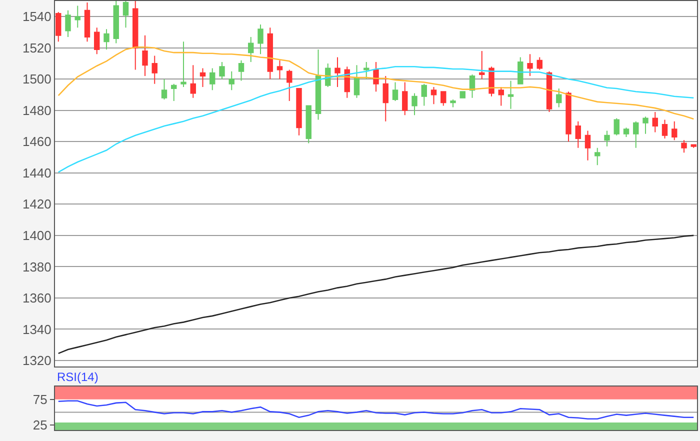 Image resolution: width=700 pixels, height=441 pixels. Describe the element at coordinates (37, 48) in the screenshot. I see `y-tick-label: 1520` at that location.